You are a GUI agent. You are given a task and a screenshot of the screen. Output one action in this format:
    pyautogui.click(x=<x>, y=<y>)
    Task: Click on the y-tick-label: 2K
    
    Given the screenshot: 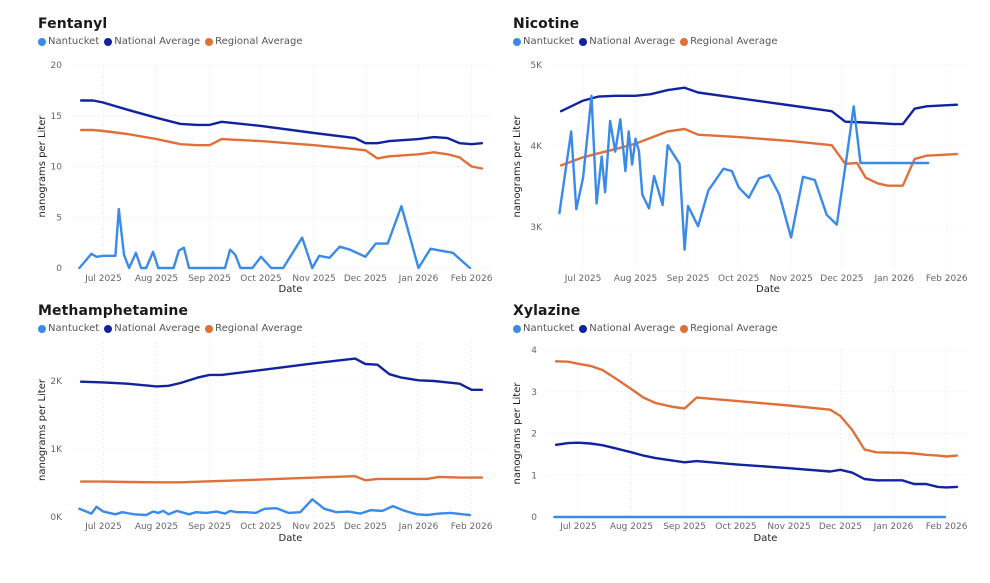 What is the action you would take?
    pyautogui.click(x=56, y=382)
    